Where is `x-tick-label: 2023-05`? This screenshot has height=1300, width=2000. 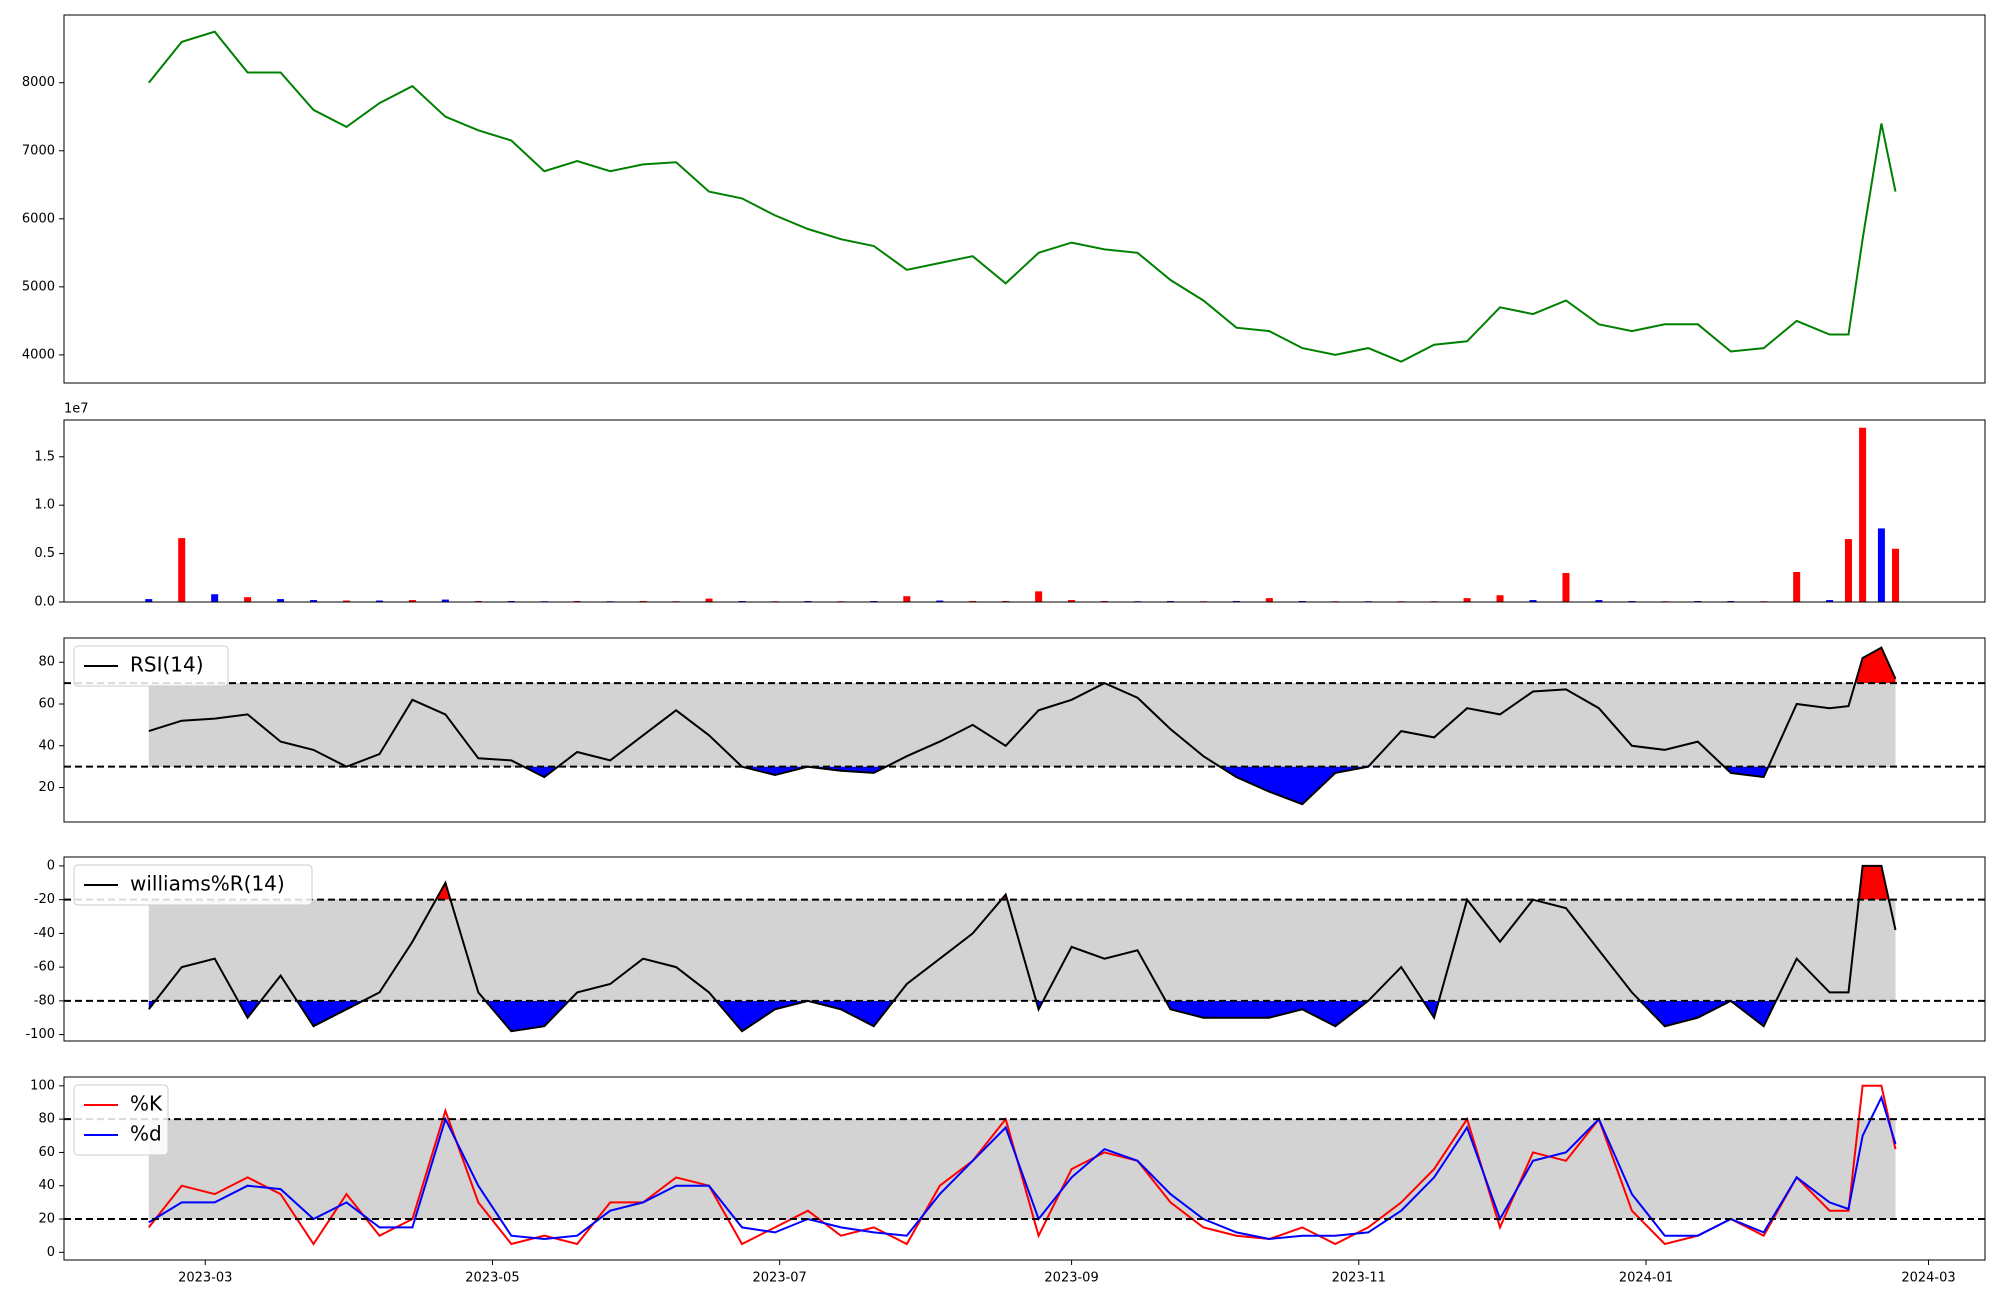 x-tick-label: 2023-05 is located at coordinates (492, 1278).